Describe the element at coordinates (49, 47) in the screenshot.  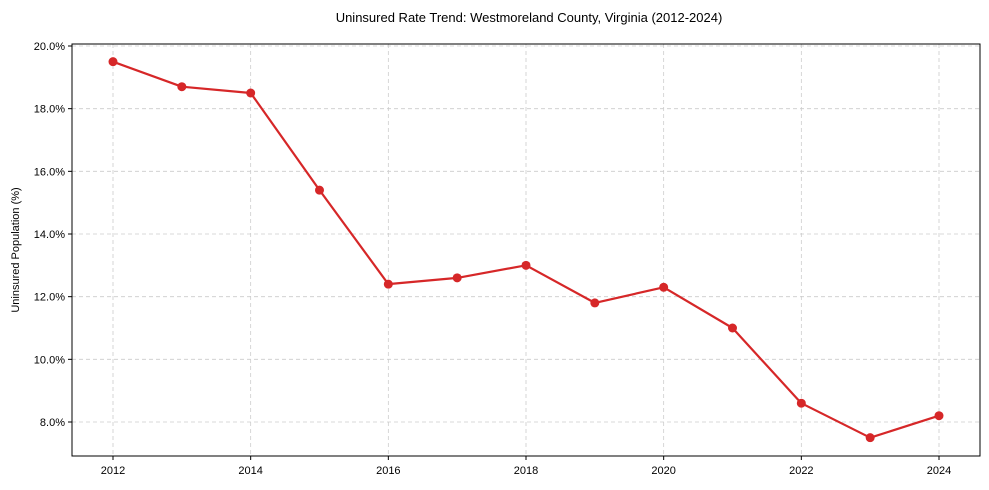
I see `y-tick-label: 20.0%` at that location.